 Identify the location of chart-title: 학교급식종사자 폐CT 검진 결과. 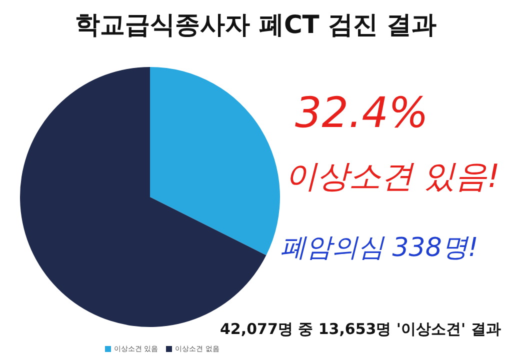
(256, 25).